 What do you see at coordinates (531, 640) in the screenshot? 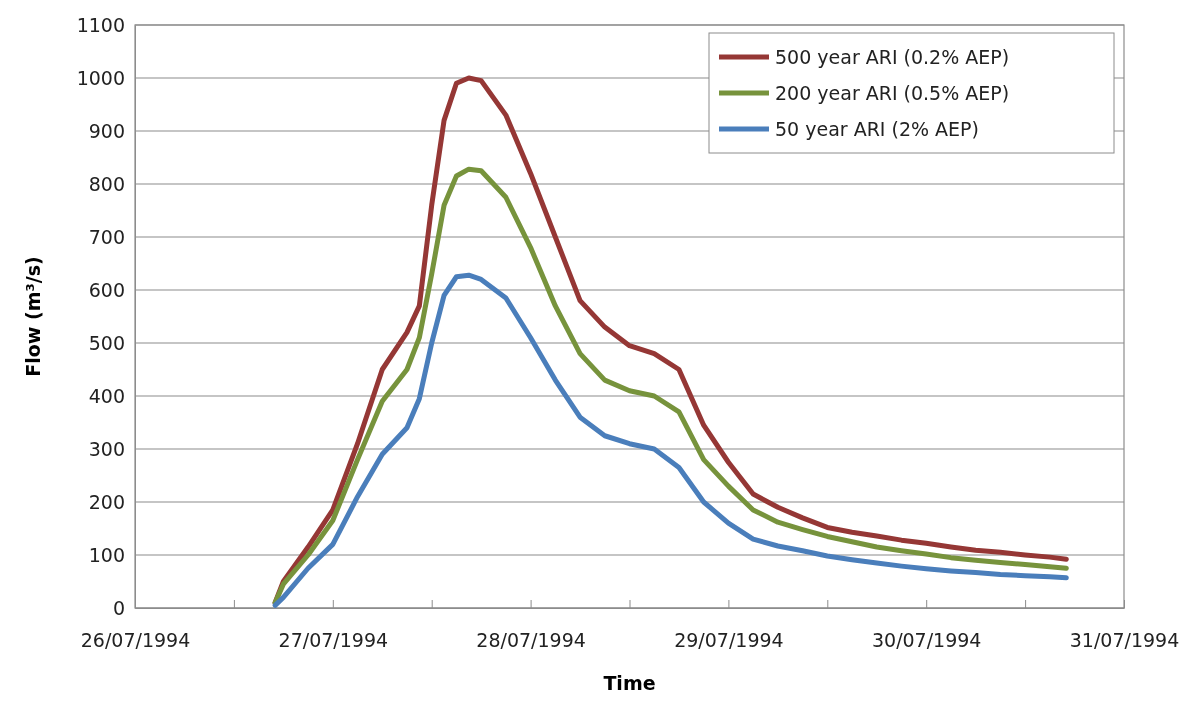
I see `x-tick-label: 28/07/1994` at bounding box center [531, 640].